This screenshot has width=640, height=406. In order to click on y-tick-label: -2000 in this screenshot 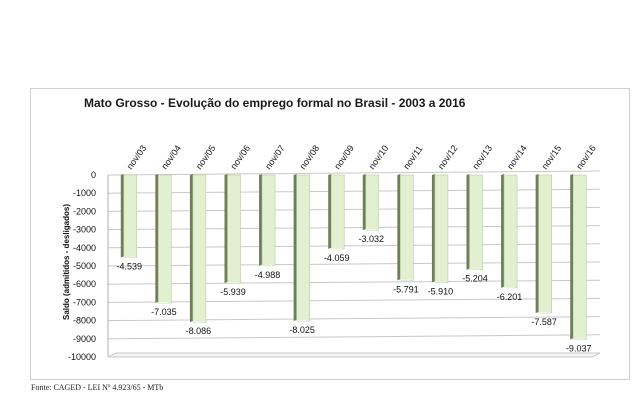, I will do `click(84, 211)`.